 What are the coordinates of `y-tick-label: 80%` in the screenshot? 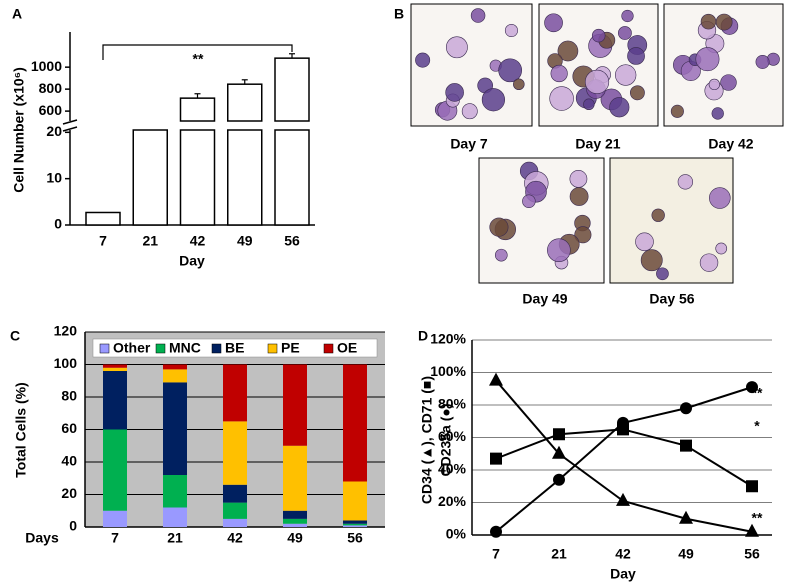 It's located at (452, 404).